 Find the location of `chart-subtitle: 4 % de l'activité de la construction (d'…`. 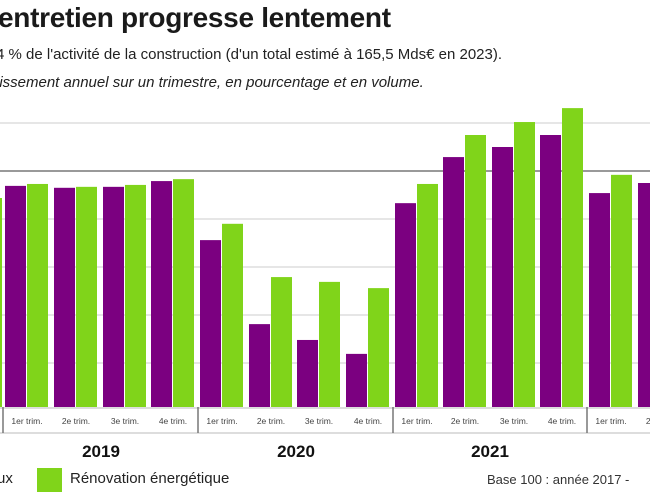

chart-subtitle: 4 % de l'activité de la construction (d'… is located at coordinates (251, 54).